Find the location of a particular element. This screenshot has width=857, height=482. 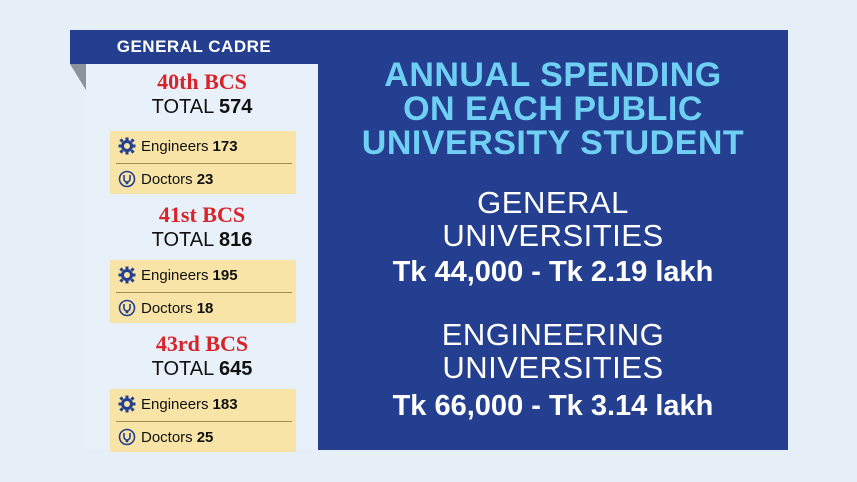

engineers-value: 173 is located at coordinates (225, 146).